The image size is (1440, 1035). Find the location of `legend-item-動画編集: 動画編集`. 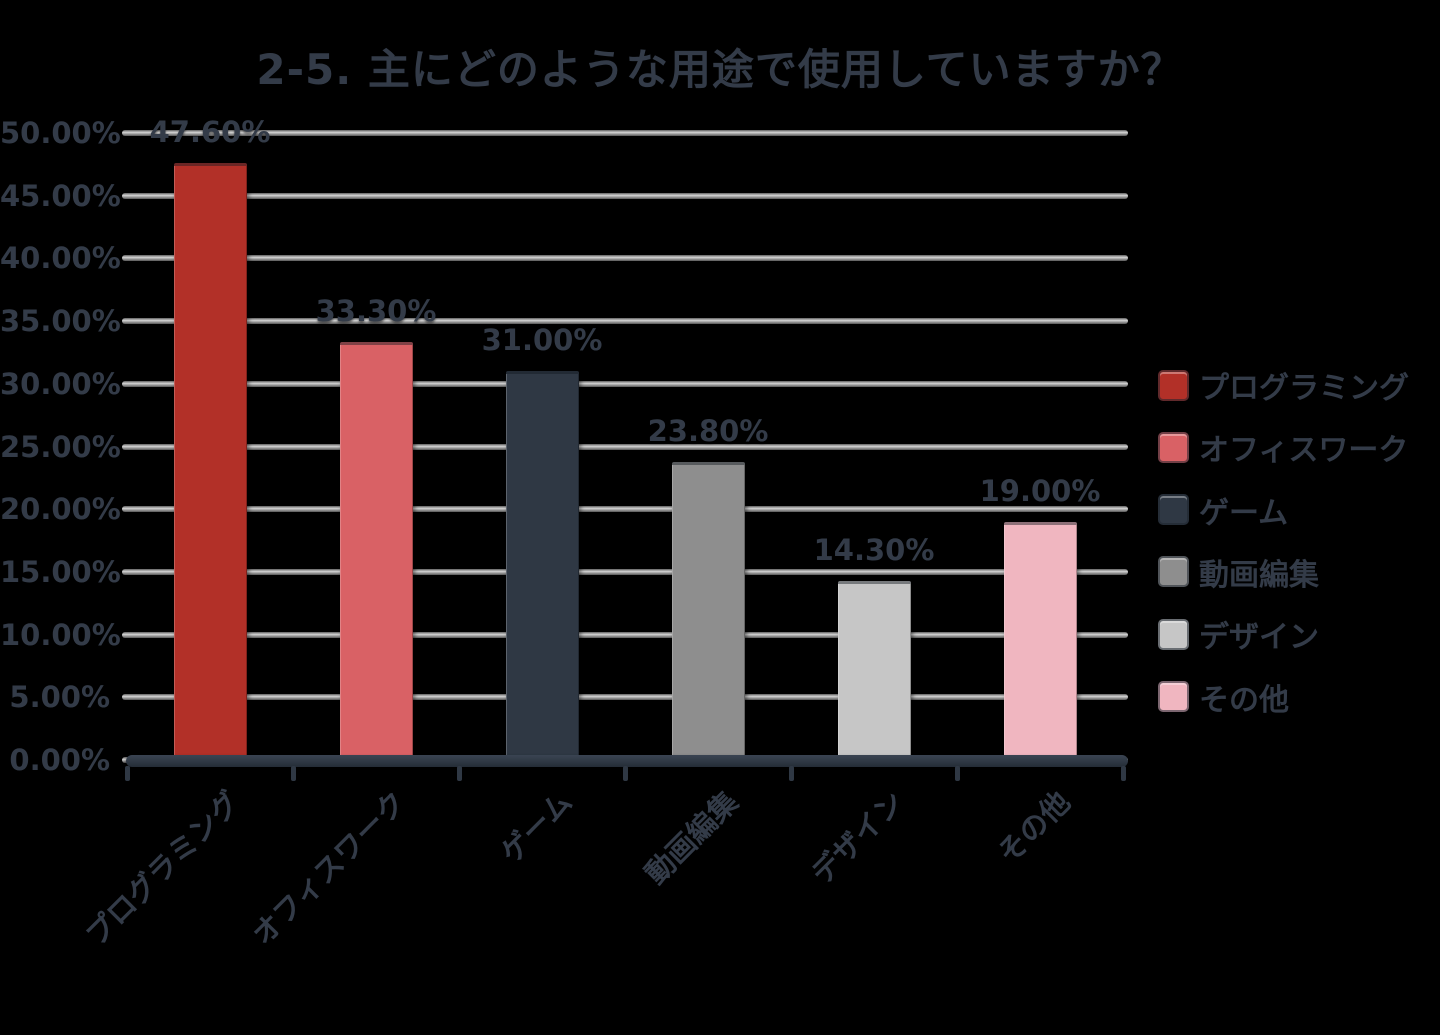

legend-item-動画編集: 動画編集 is located at coordinates (1238, 574).